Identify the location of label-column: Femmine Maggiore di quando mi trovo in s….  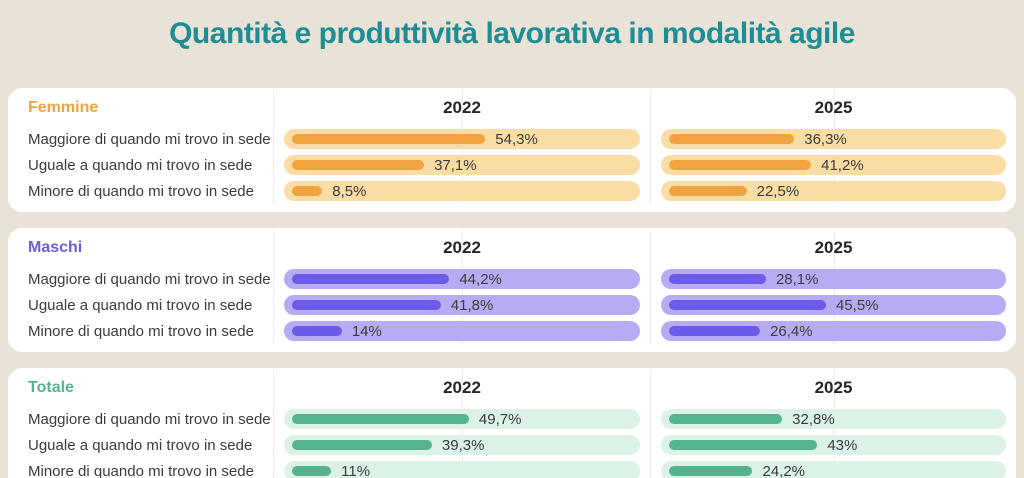
(140, 147).